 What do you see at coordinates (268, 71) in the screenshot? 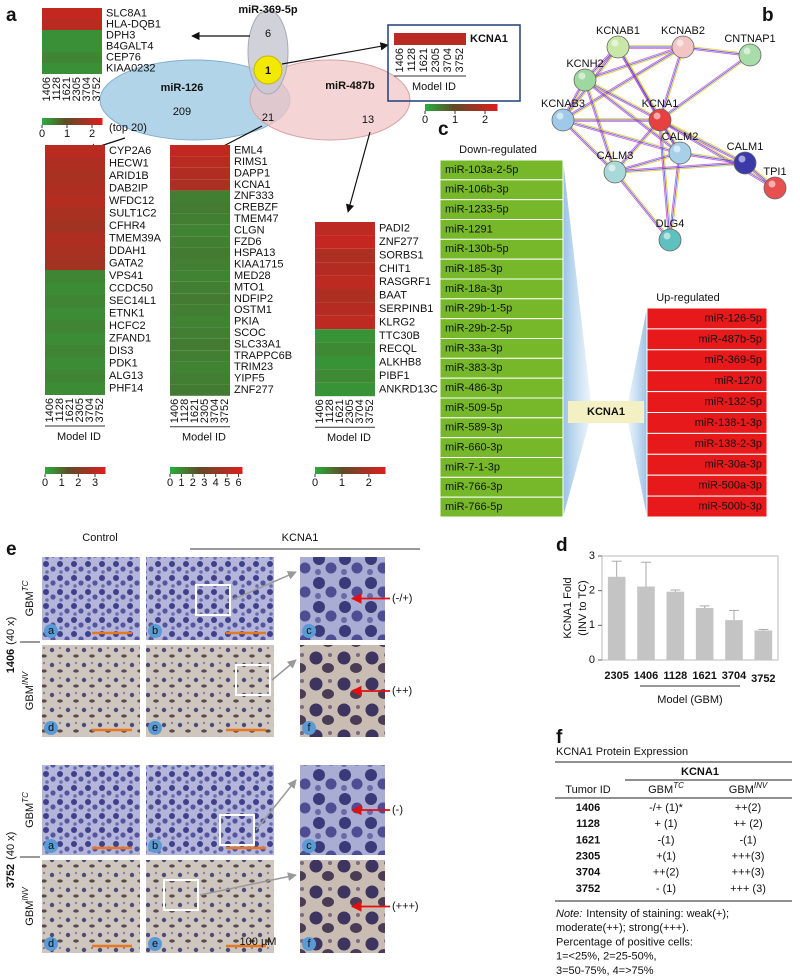
I see `venn-count: 1` at bounding box center [268, 71].